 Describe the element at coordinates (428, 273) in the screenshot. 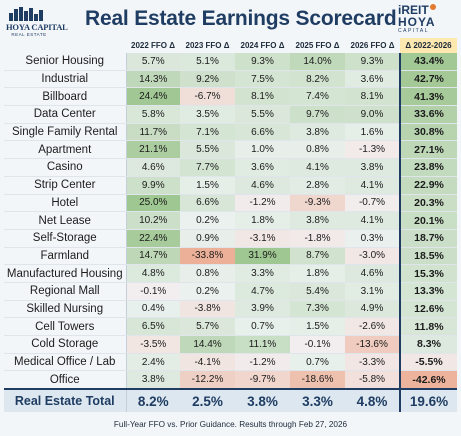

I see `cumulative-change-cell: 15.3%` at that location.